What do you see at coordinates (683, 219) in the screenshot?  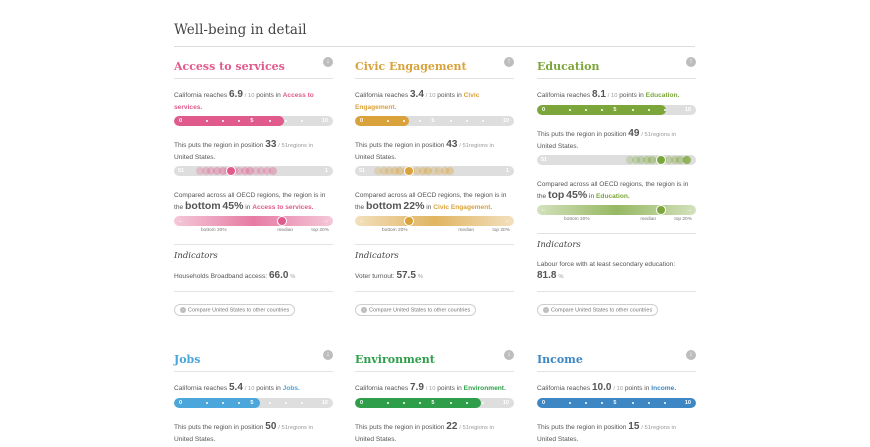 I see `oecd-top-label: top 20%` at bounding box center [683, 219].